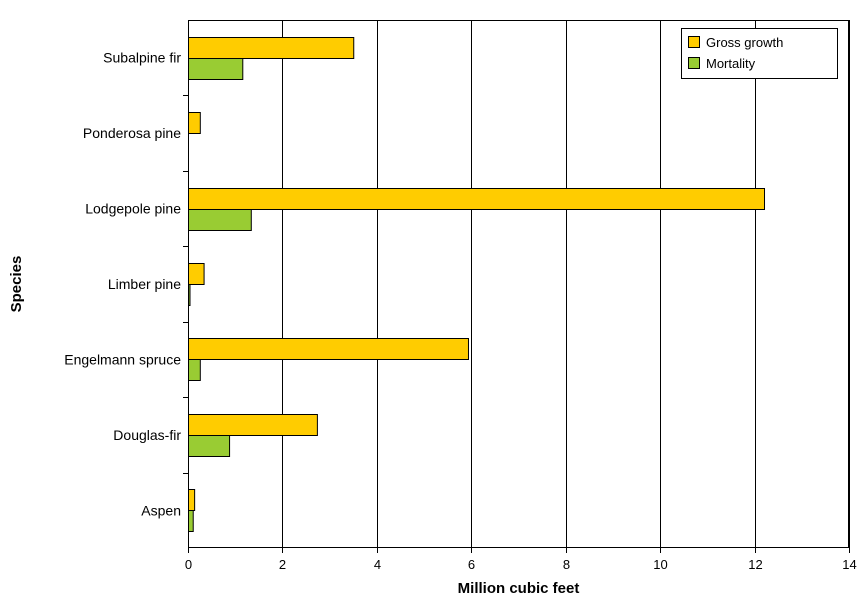 The width and height of the screenshot is (862, 598). I want to click on legend-swatch-gross-growth, so click(694, 42).